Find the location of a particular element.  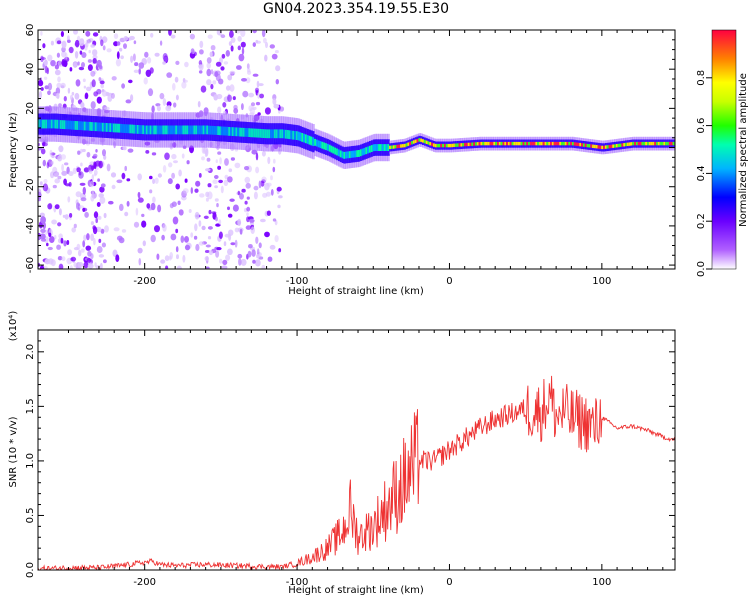

snr-scale-label: (x10⁴) is located at coordinates (13, 326).